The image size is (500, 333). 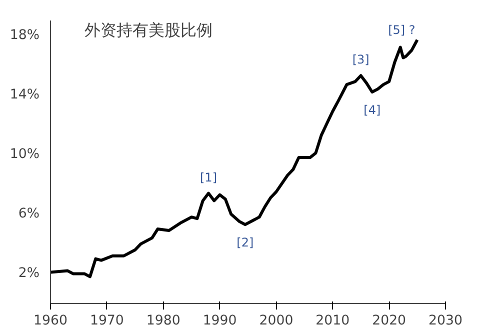 What do you see at coordinates (208, 177) in the screenshot?
I see `annotation: [1]` at bounding box center [208, 177].